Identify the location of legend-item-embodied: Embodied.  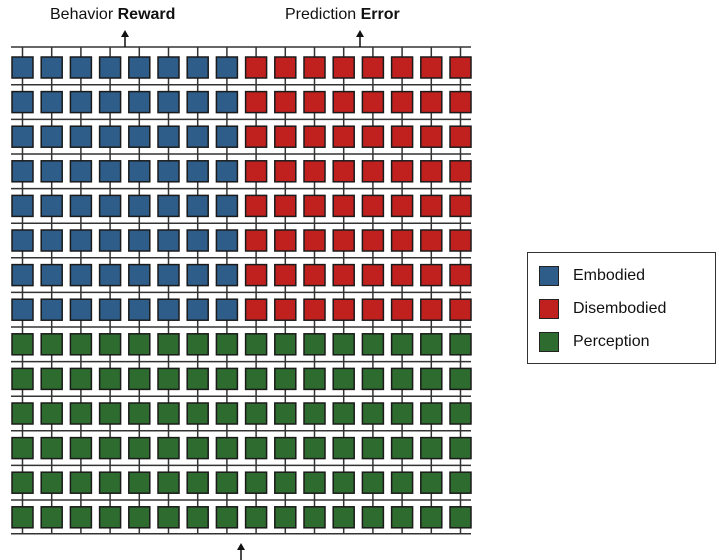
(592, 276).